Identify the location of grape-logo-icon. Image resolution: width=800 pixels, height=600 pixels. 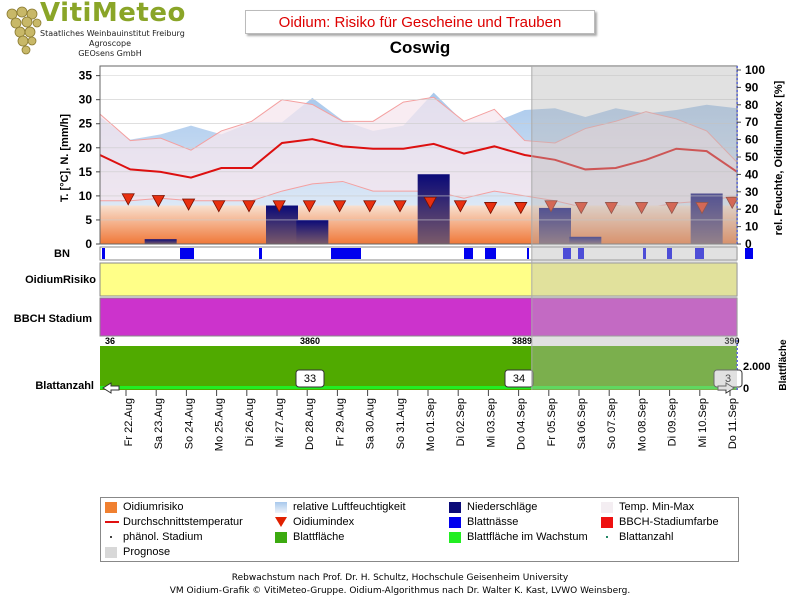
(24, 30).